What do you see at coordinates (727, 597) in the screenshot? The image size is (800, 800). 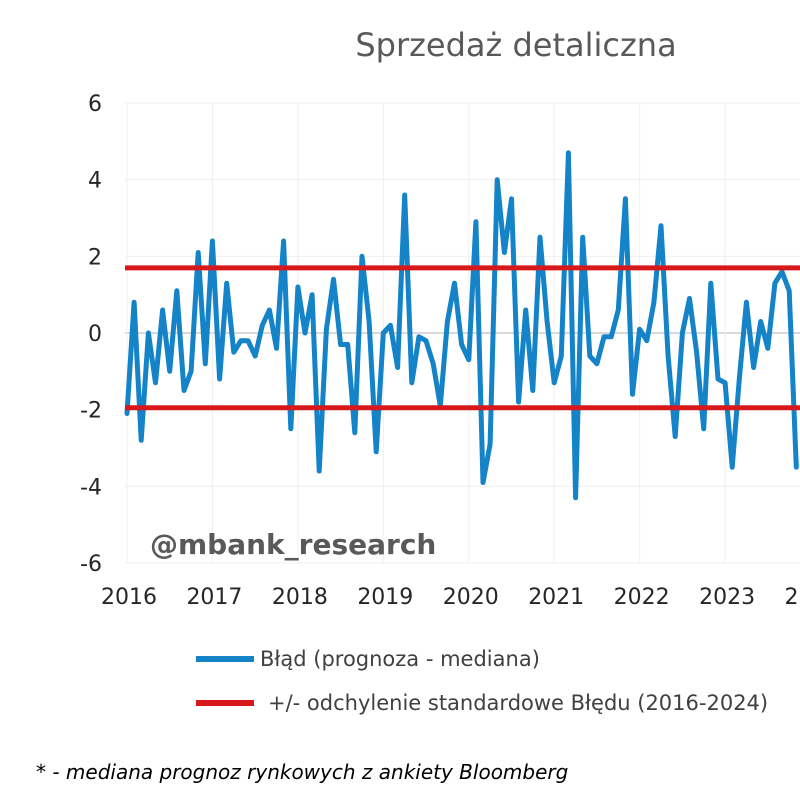 I see `x-tick-label: 2023` at bounding box center [727, 597].